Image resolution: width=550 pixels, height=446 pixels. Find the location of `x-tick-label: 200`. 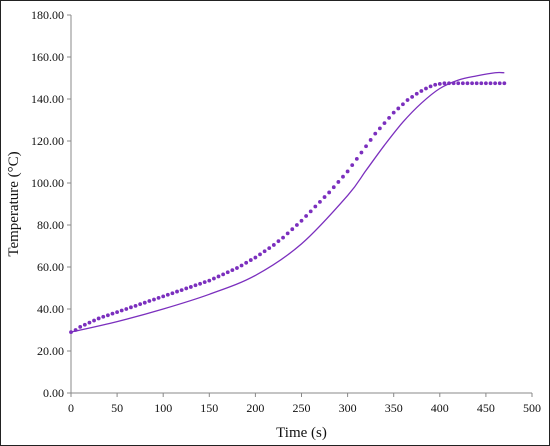

x-tick-label: 200 is located at coordinates (255, 408).